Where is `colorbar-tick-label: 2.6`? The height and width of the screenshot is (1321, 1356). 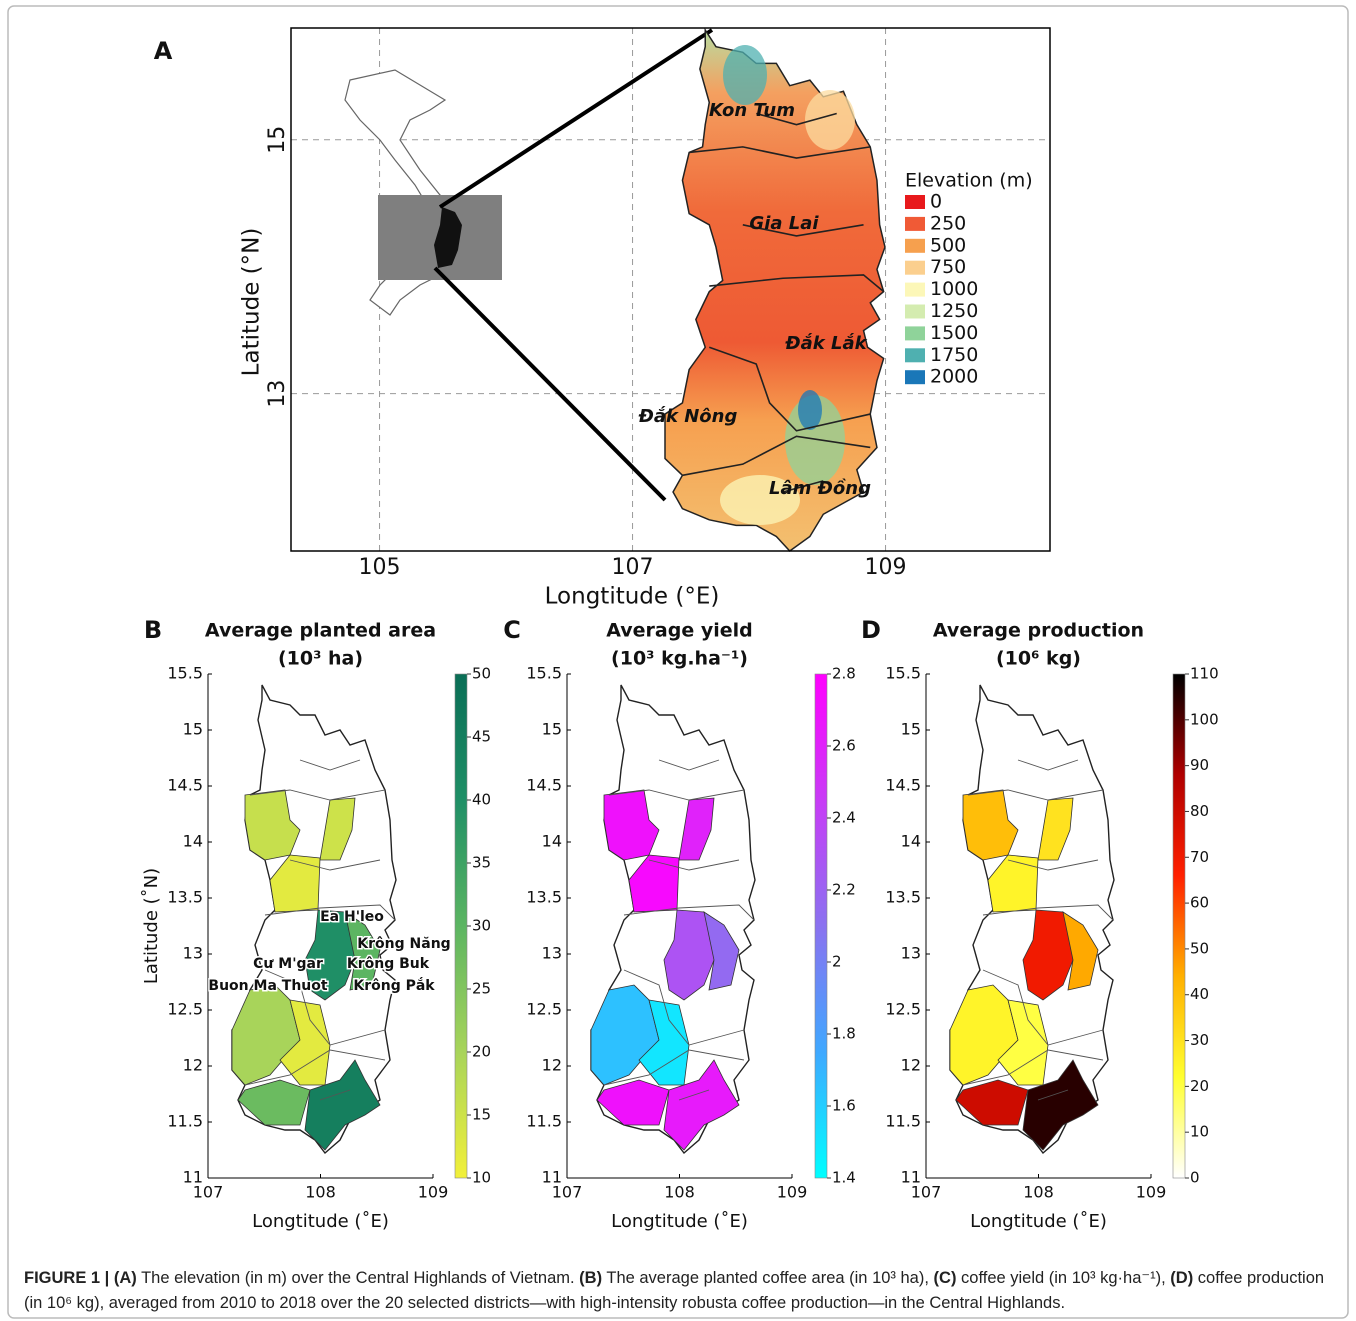
colorbar-tick-label: 2.6 is located at coordinates (844, 746).